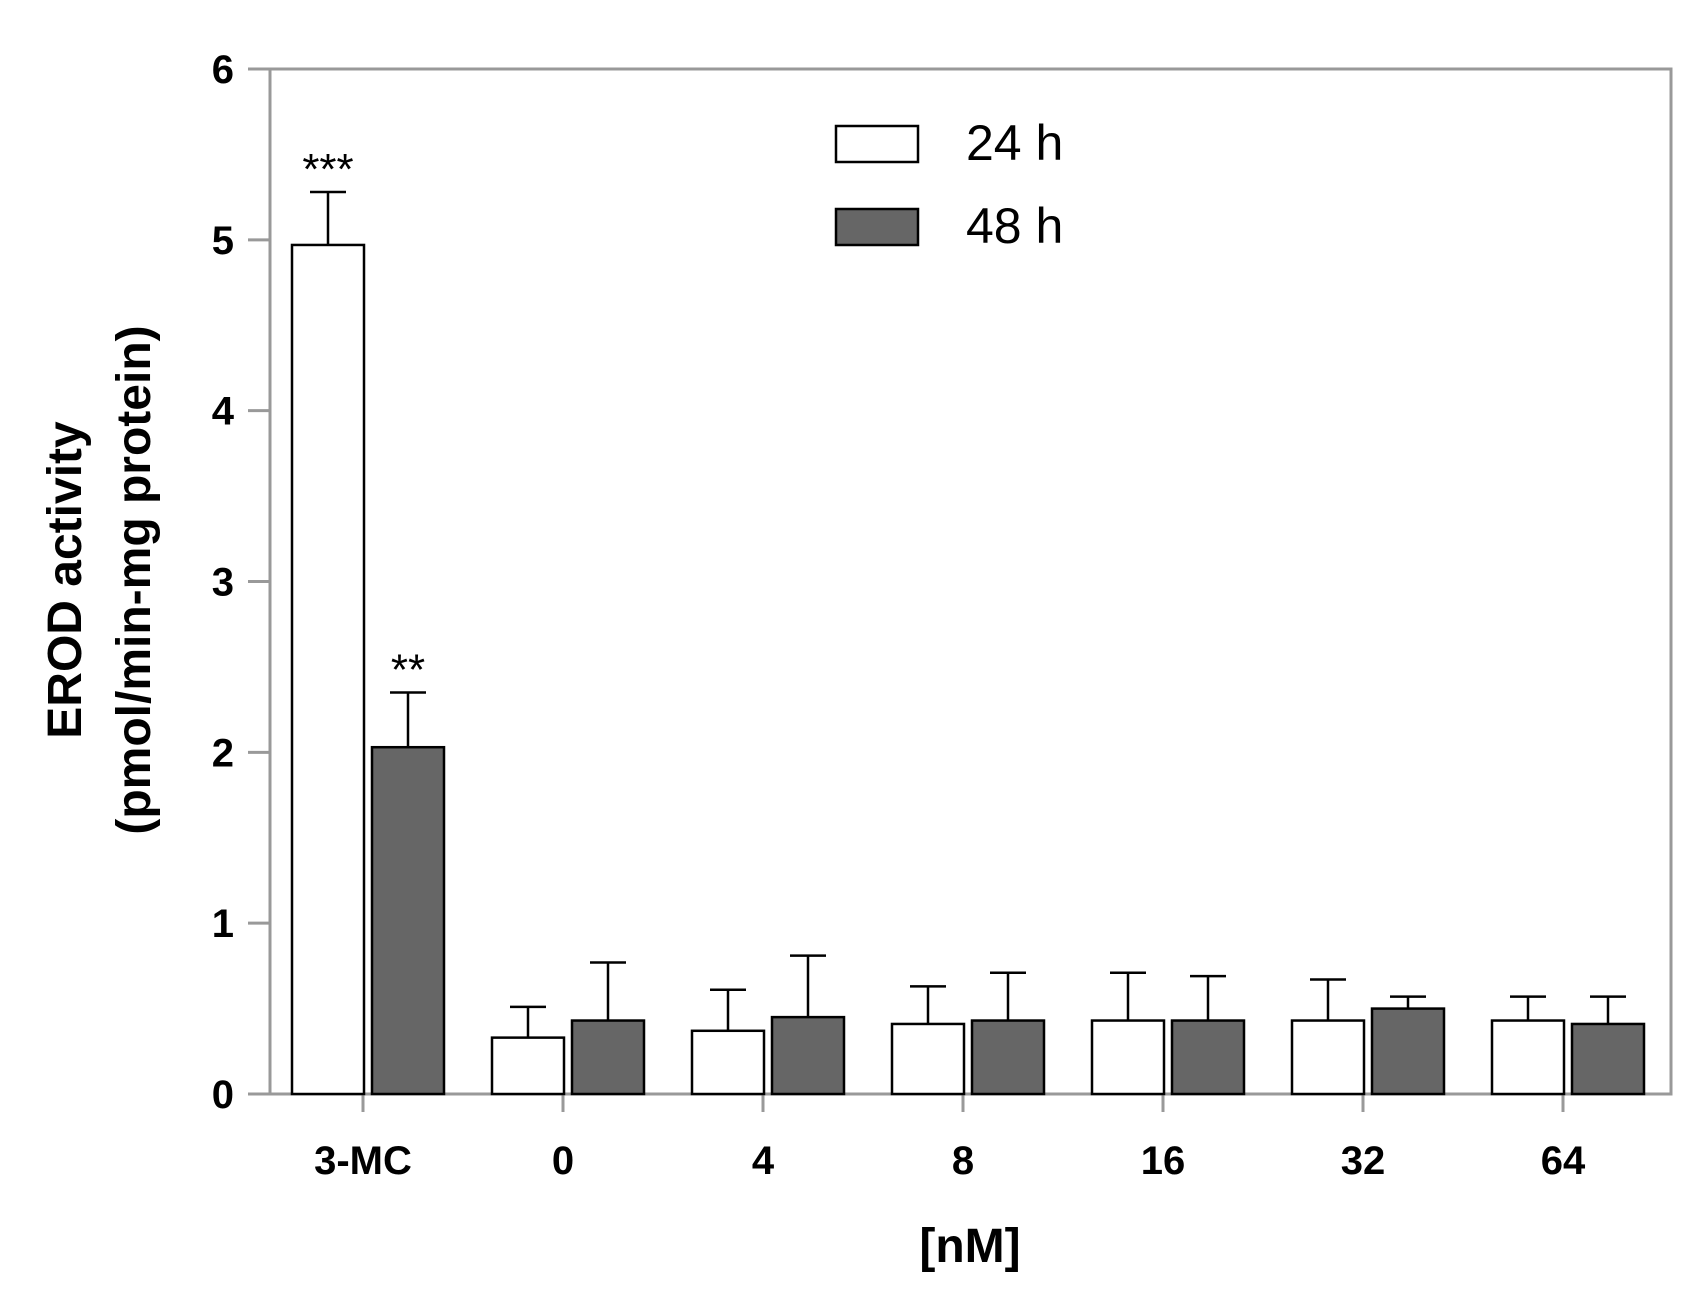  Describe the element at coordinates (948, 184) in the screenshot. I see `legend: 24 h 48 h` at that location.